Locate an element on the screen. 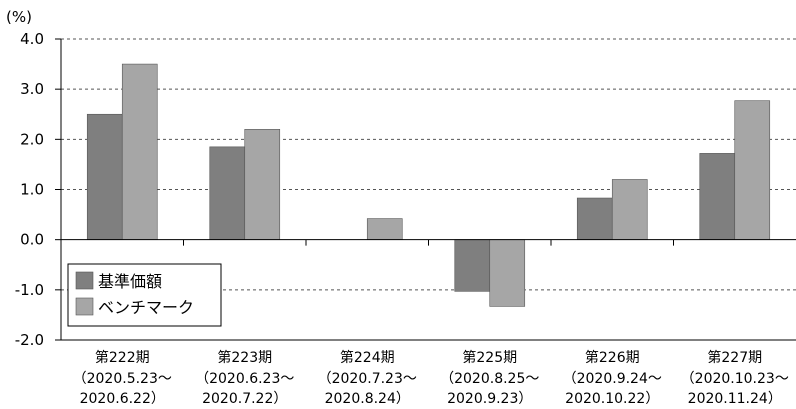  category-range-end: 2020.11.24） is located at coordinates (735, 399).